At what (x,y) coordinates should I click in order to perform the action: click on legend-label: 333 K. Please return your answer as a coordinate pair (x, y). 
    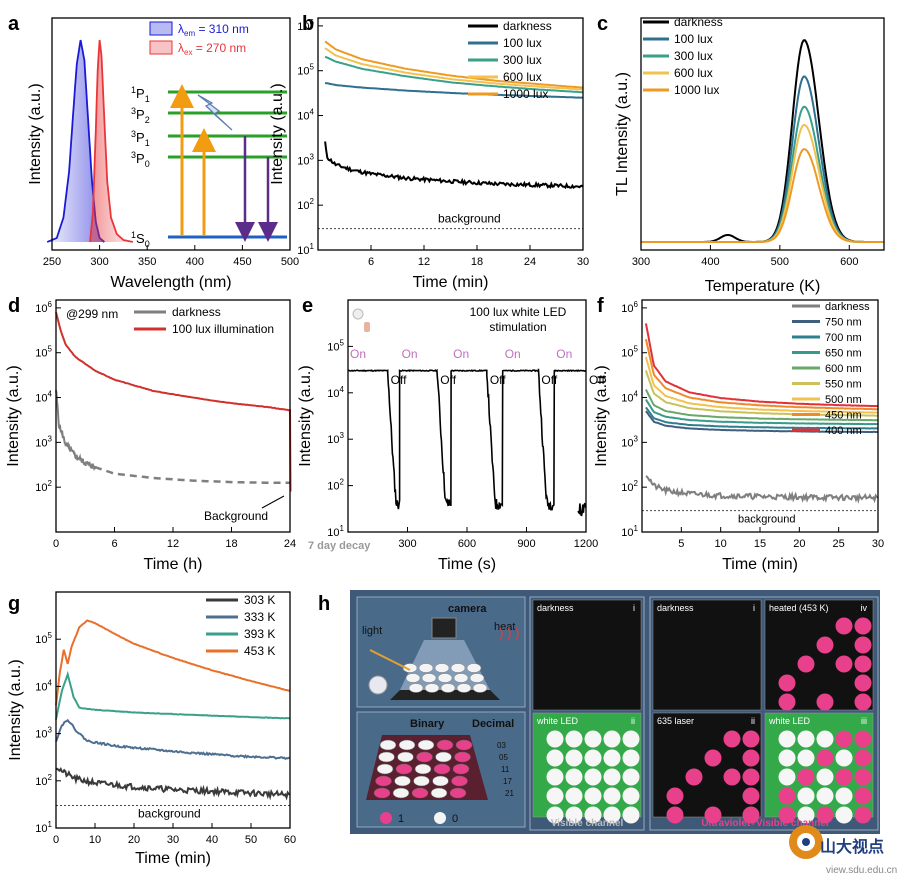
    Looking at the image, I should click on (259, 617).